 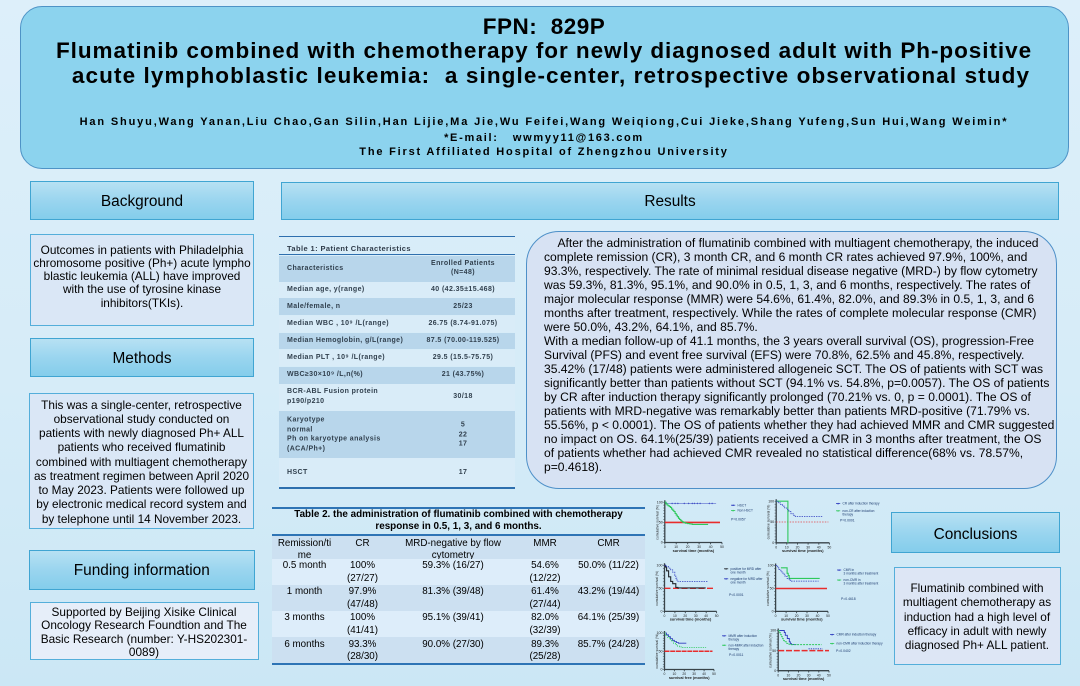 I want to click on svg-text: CR after induction therapy, so click(x=861, y=504).